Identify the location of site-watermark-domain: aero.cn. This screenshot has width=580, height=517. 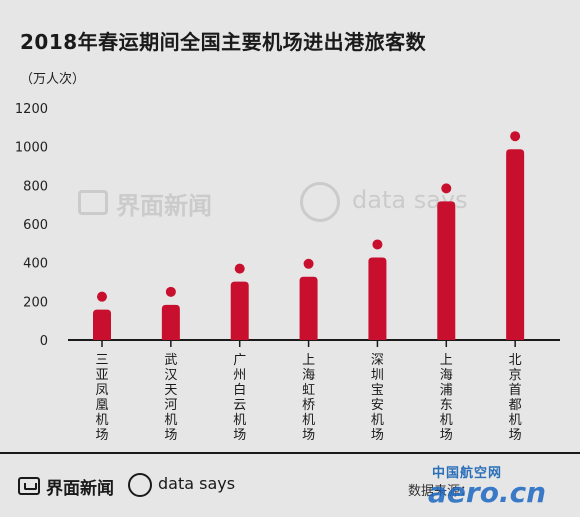
(487, 492).